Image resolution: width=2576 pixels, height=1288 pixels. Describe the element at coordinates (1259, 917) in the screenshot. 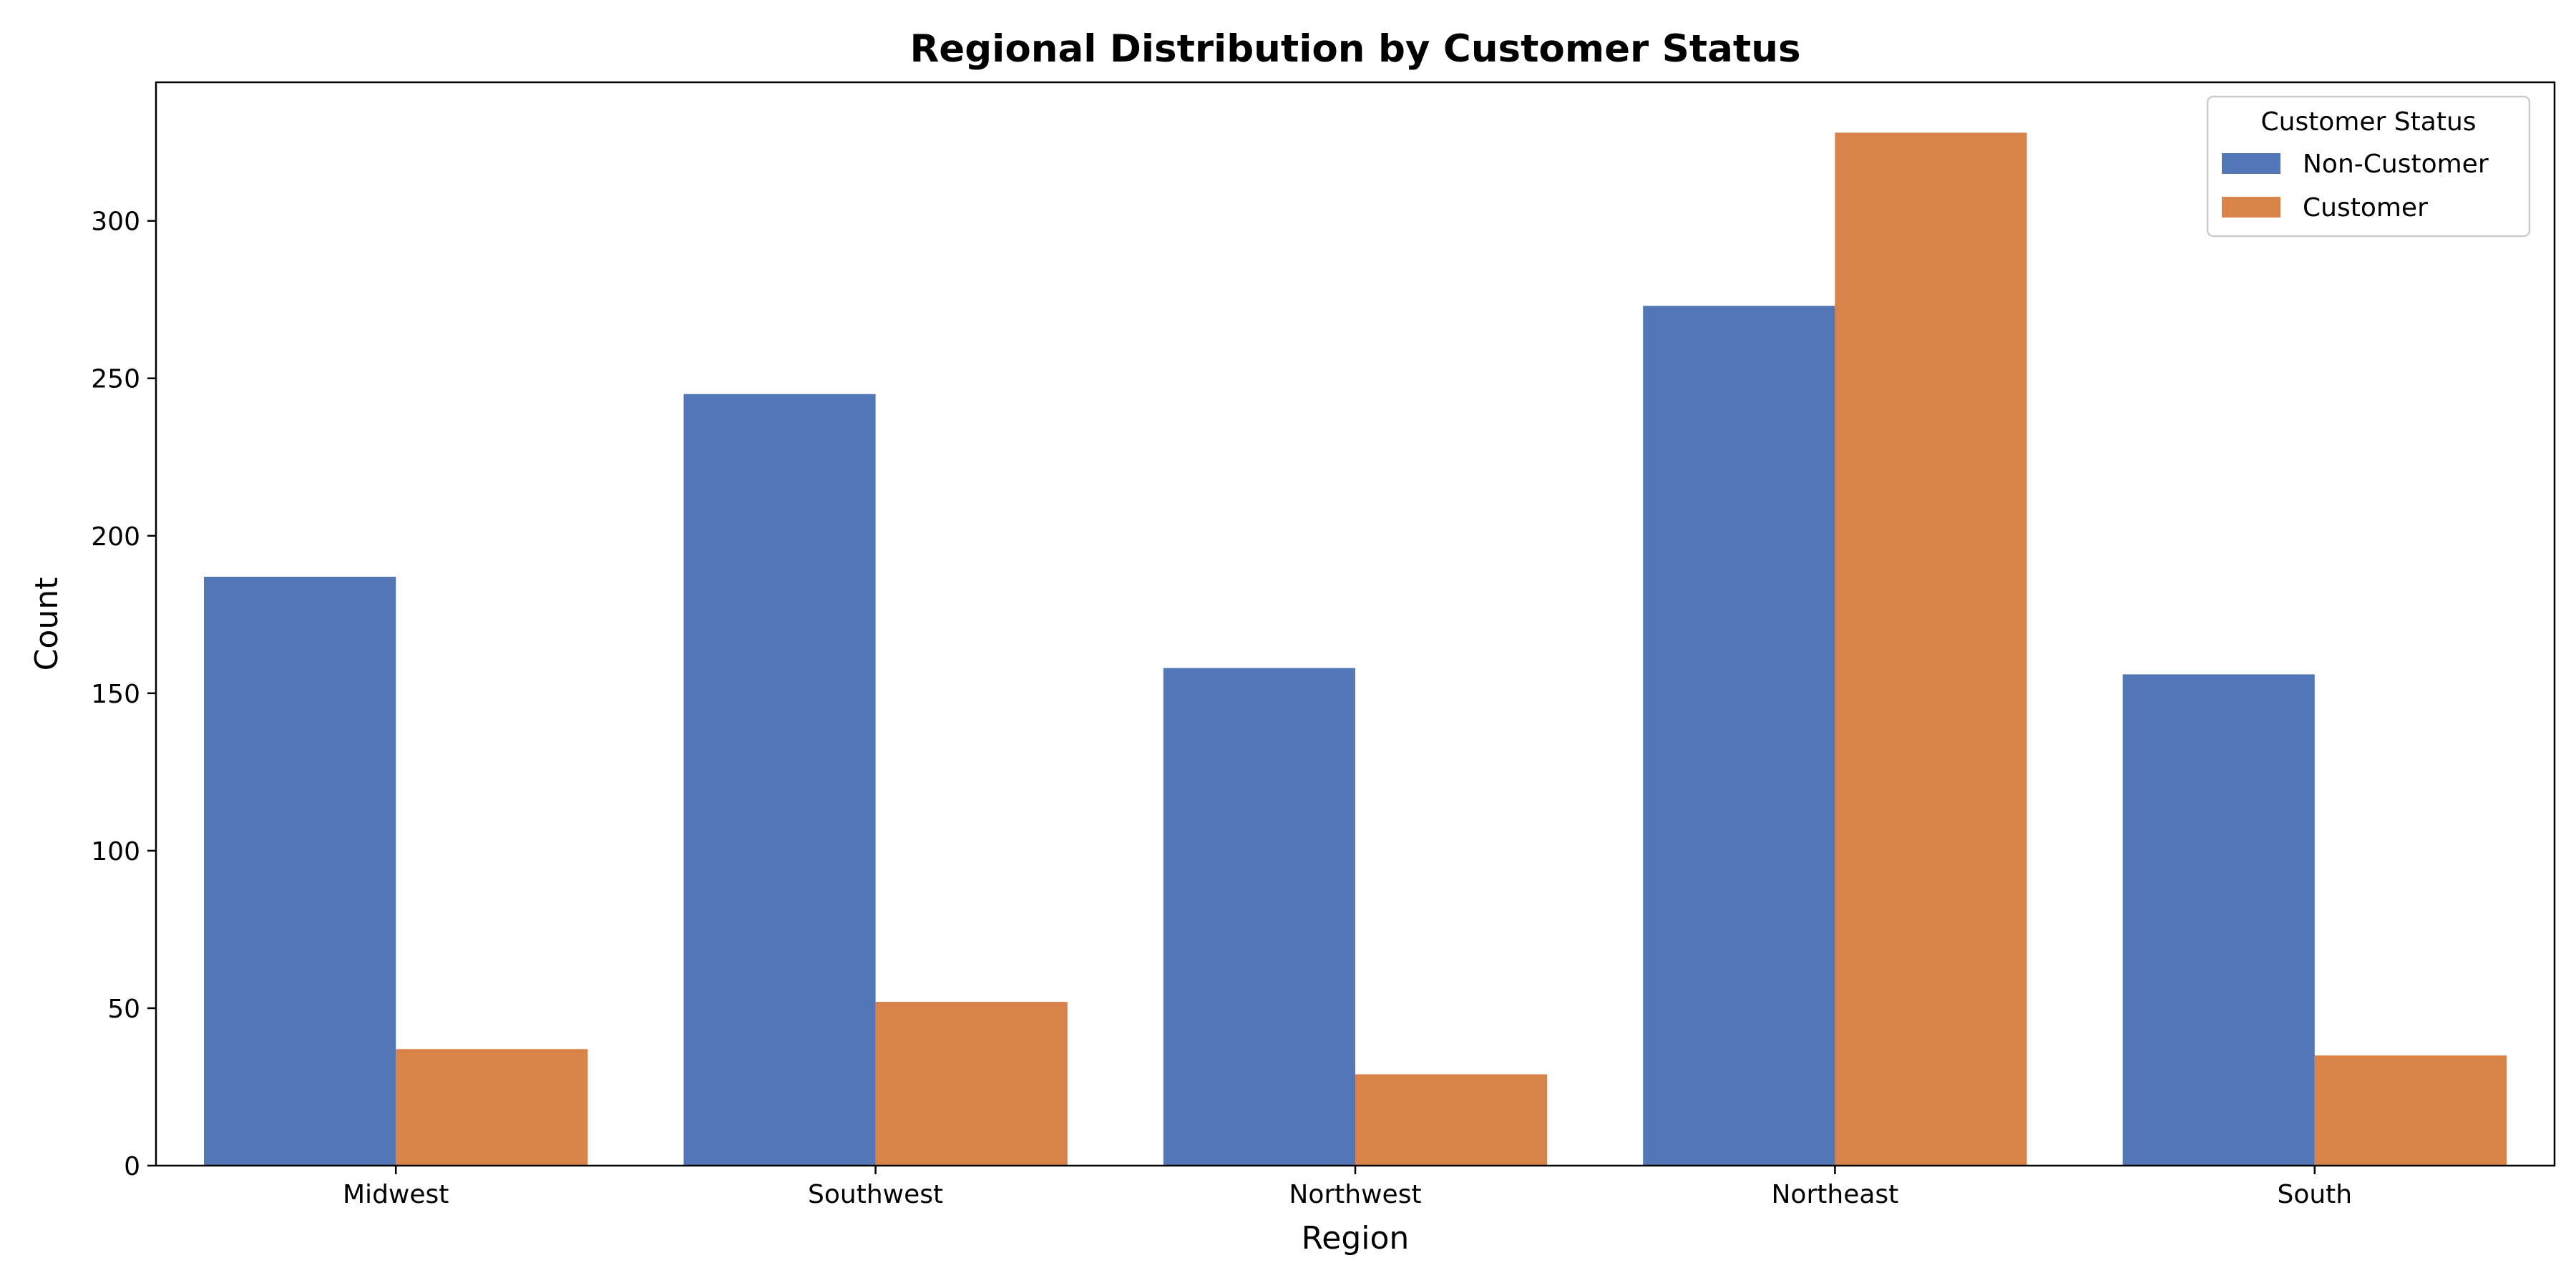

I see `bar-non-customer-northwest` at that location.